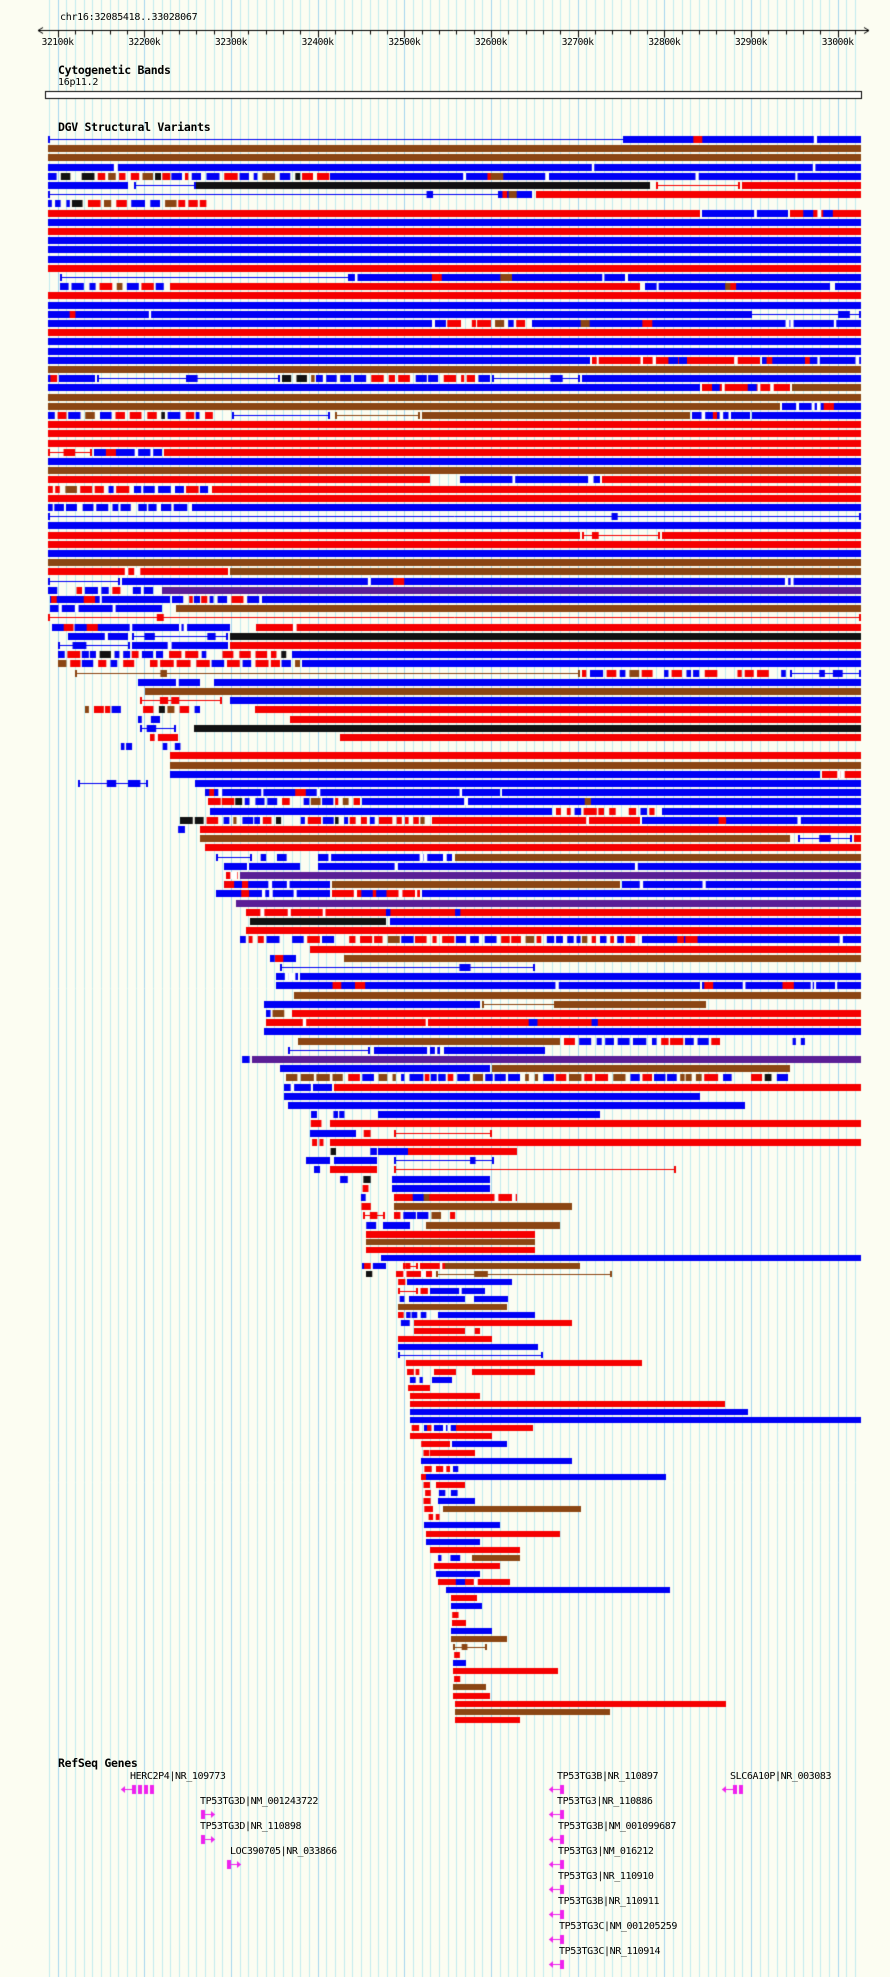  I want to click on ruler-tick-label: 32400k, so click(317, 42).